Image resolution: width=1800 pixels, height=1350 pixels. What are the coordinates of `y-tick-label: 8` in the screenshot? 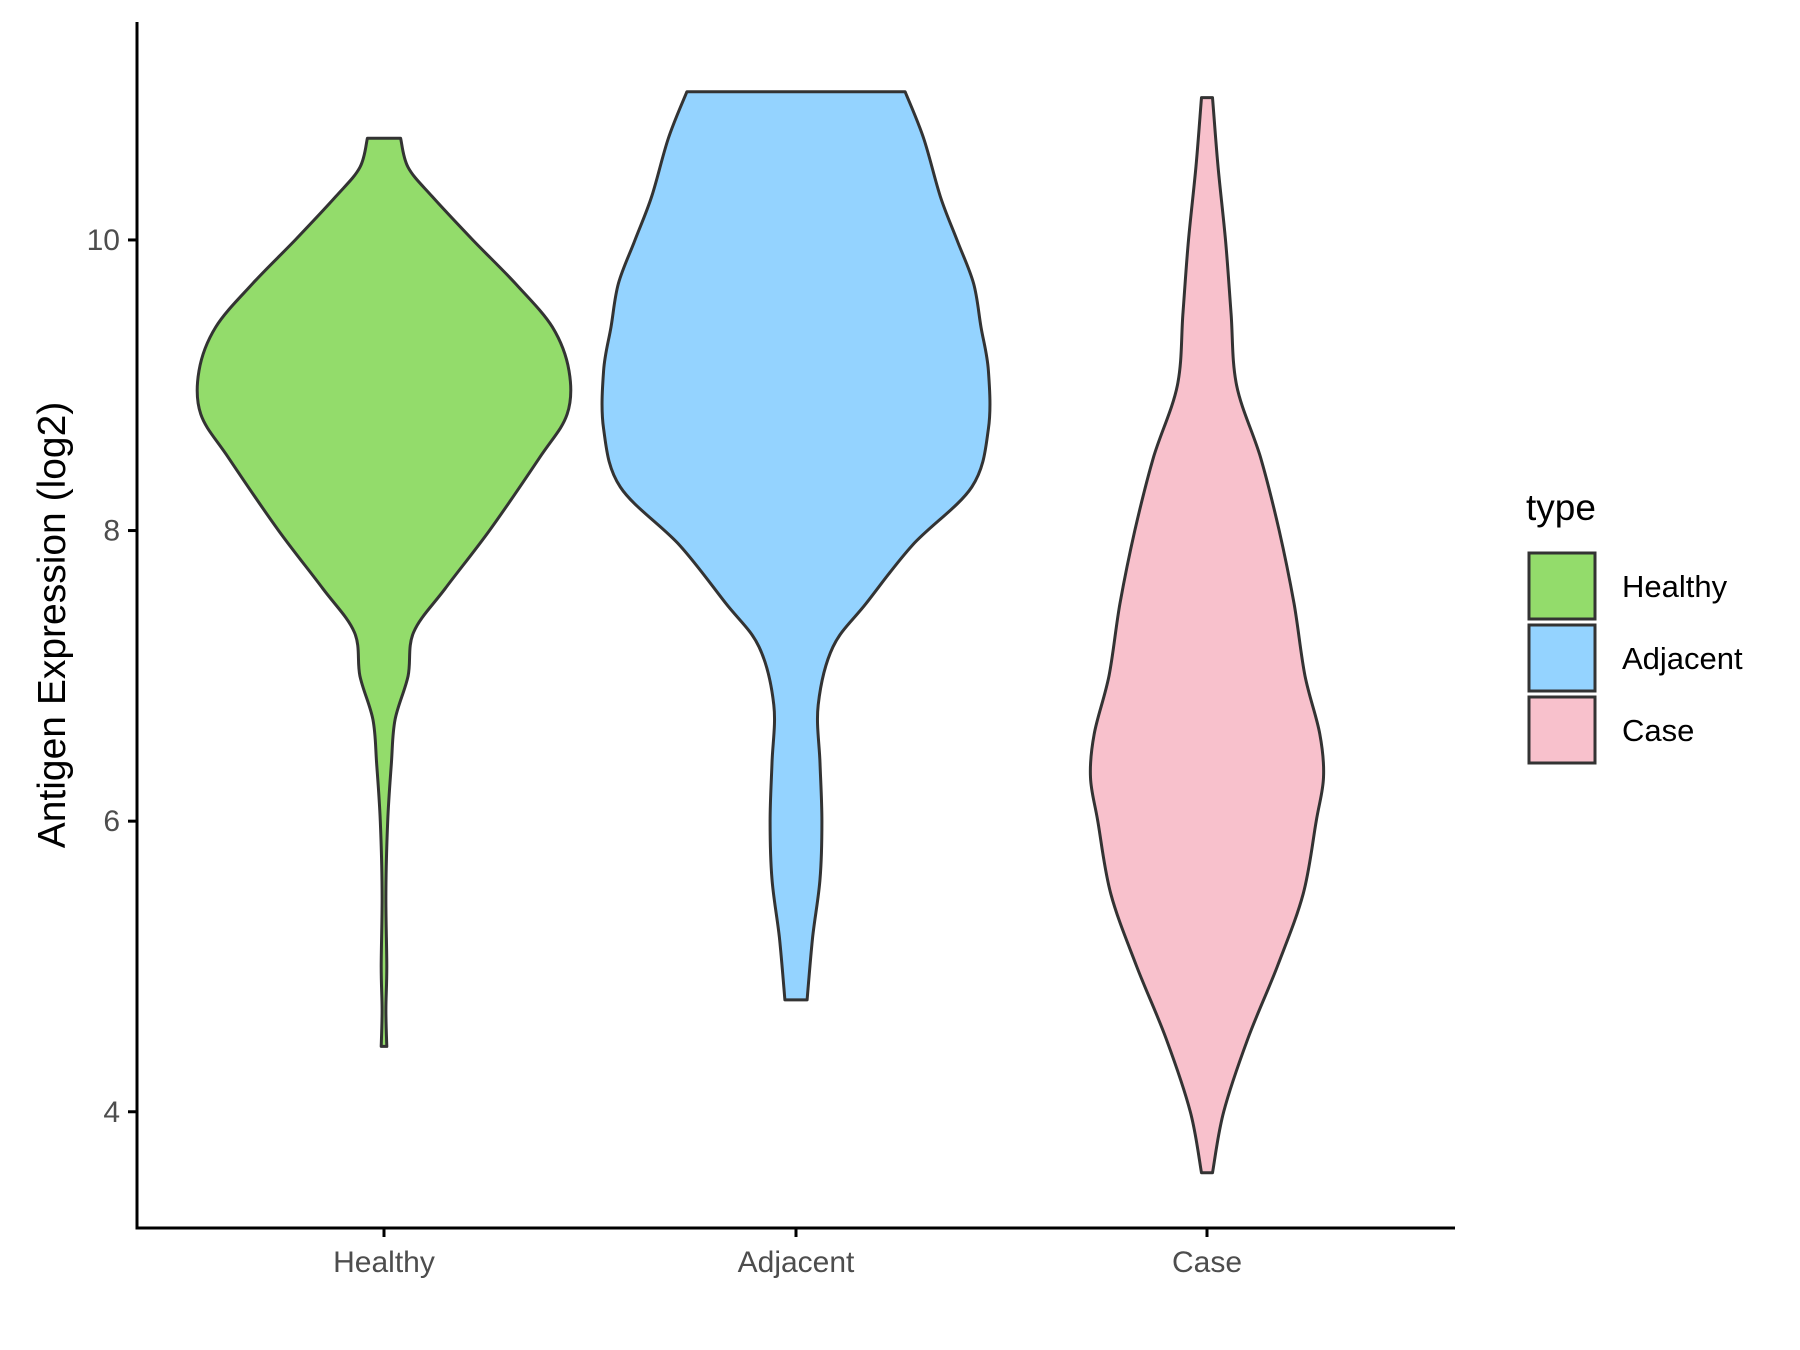 It's located at (111, 531).